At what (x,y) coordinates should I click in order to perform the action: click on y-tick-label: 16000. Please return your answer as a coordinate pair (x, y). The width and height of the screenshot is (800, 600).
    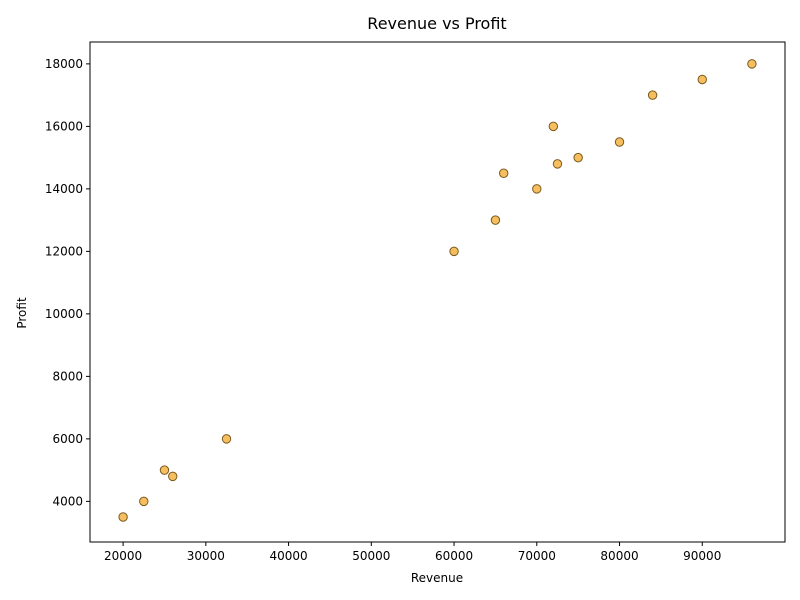
    Looking at the image, I should click on (64, 126).